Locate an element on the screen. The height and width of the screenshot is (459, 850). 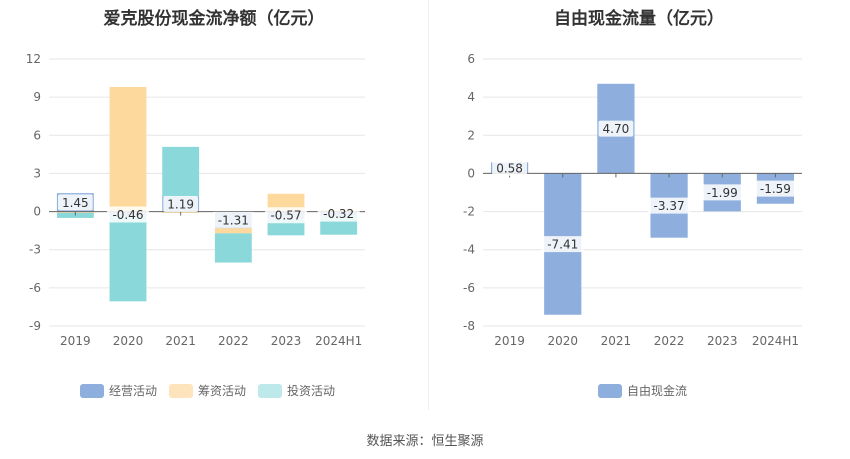
y-tick-label: 12 is located at coordinates (33, 59).